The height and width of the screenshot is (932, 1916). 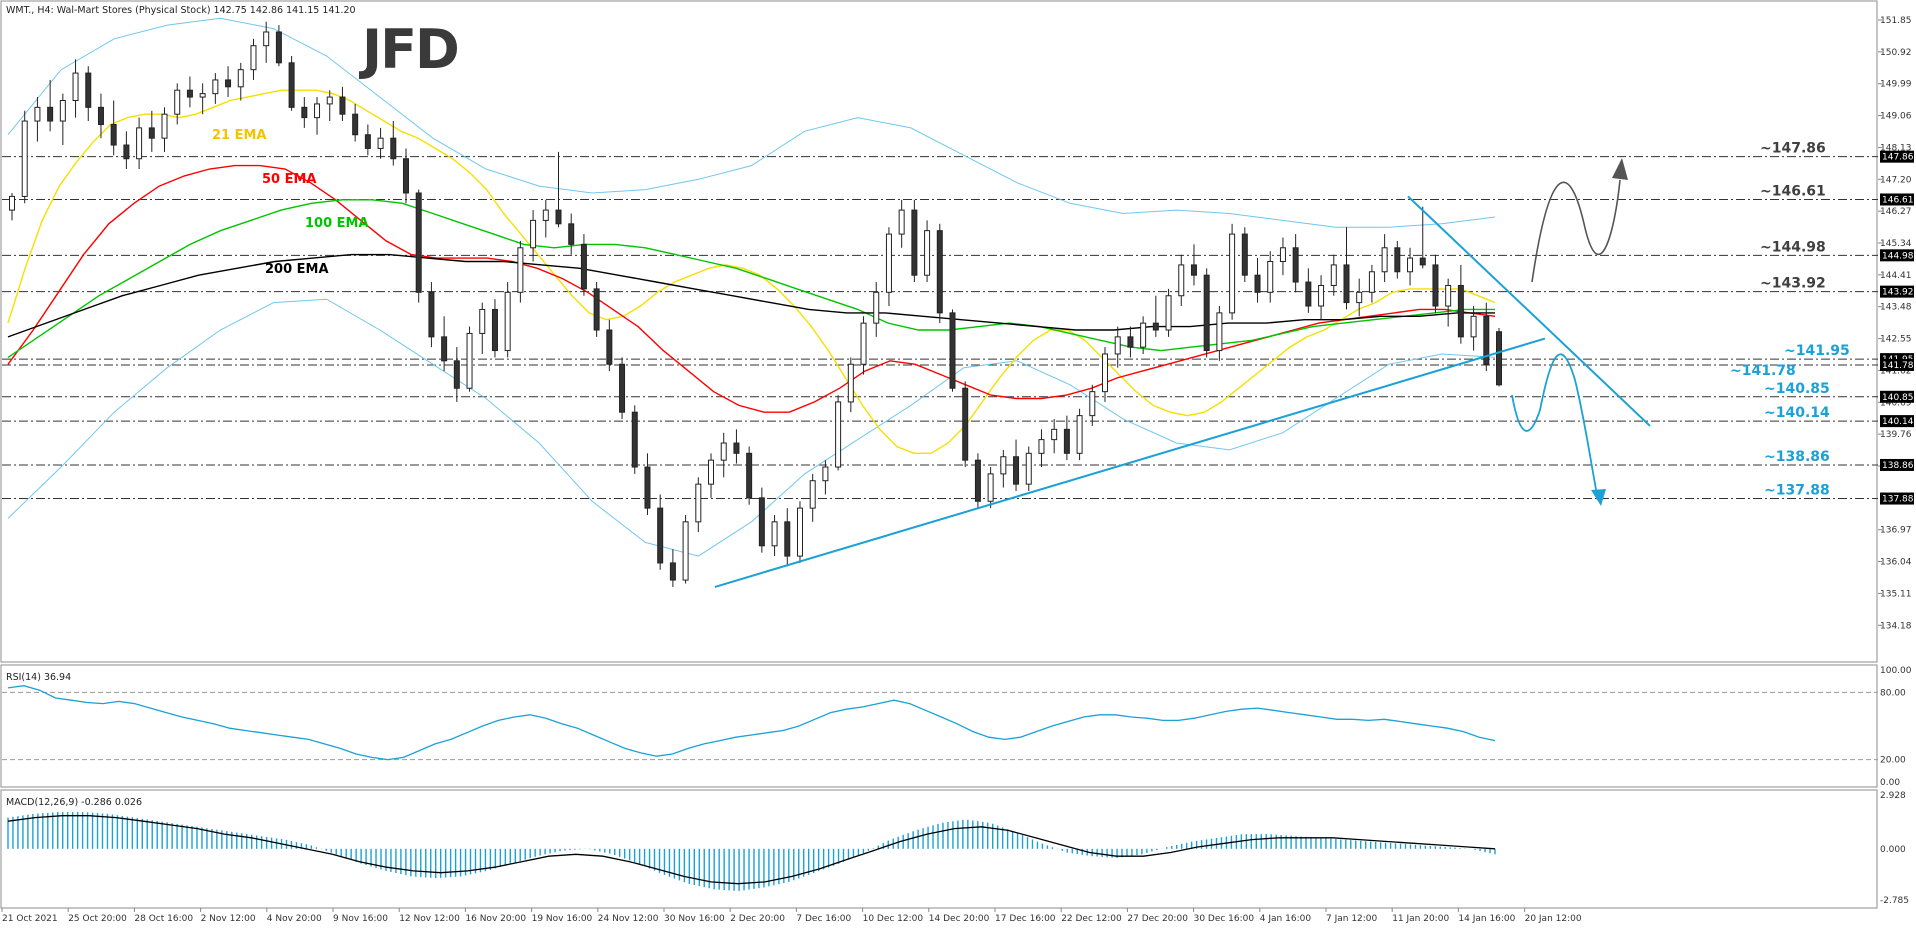 I want to click on time-label: 7 Jan 12:00, so click(x=1352, y=919).